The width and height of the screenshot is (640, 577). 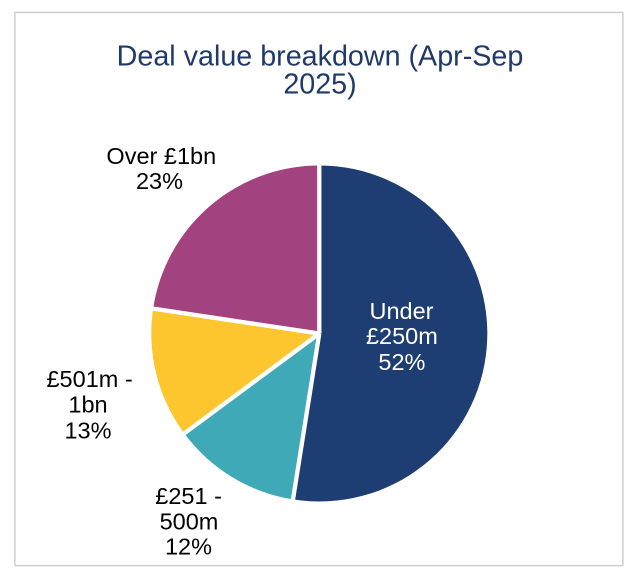 What do you see at coordinates (319, 85) in the screenshot?
I see `svg-text: 2025)` at bounding box center [319, 85].